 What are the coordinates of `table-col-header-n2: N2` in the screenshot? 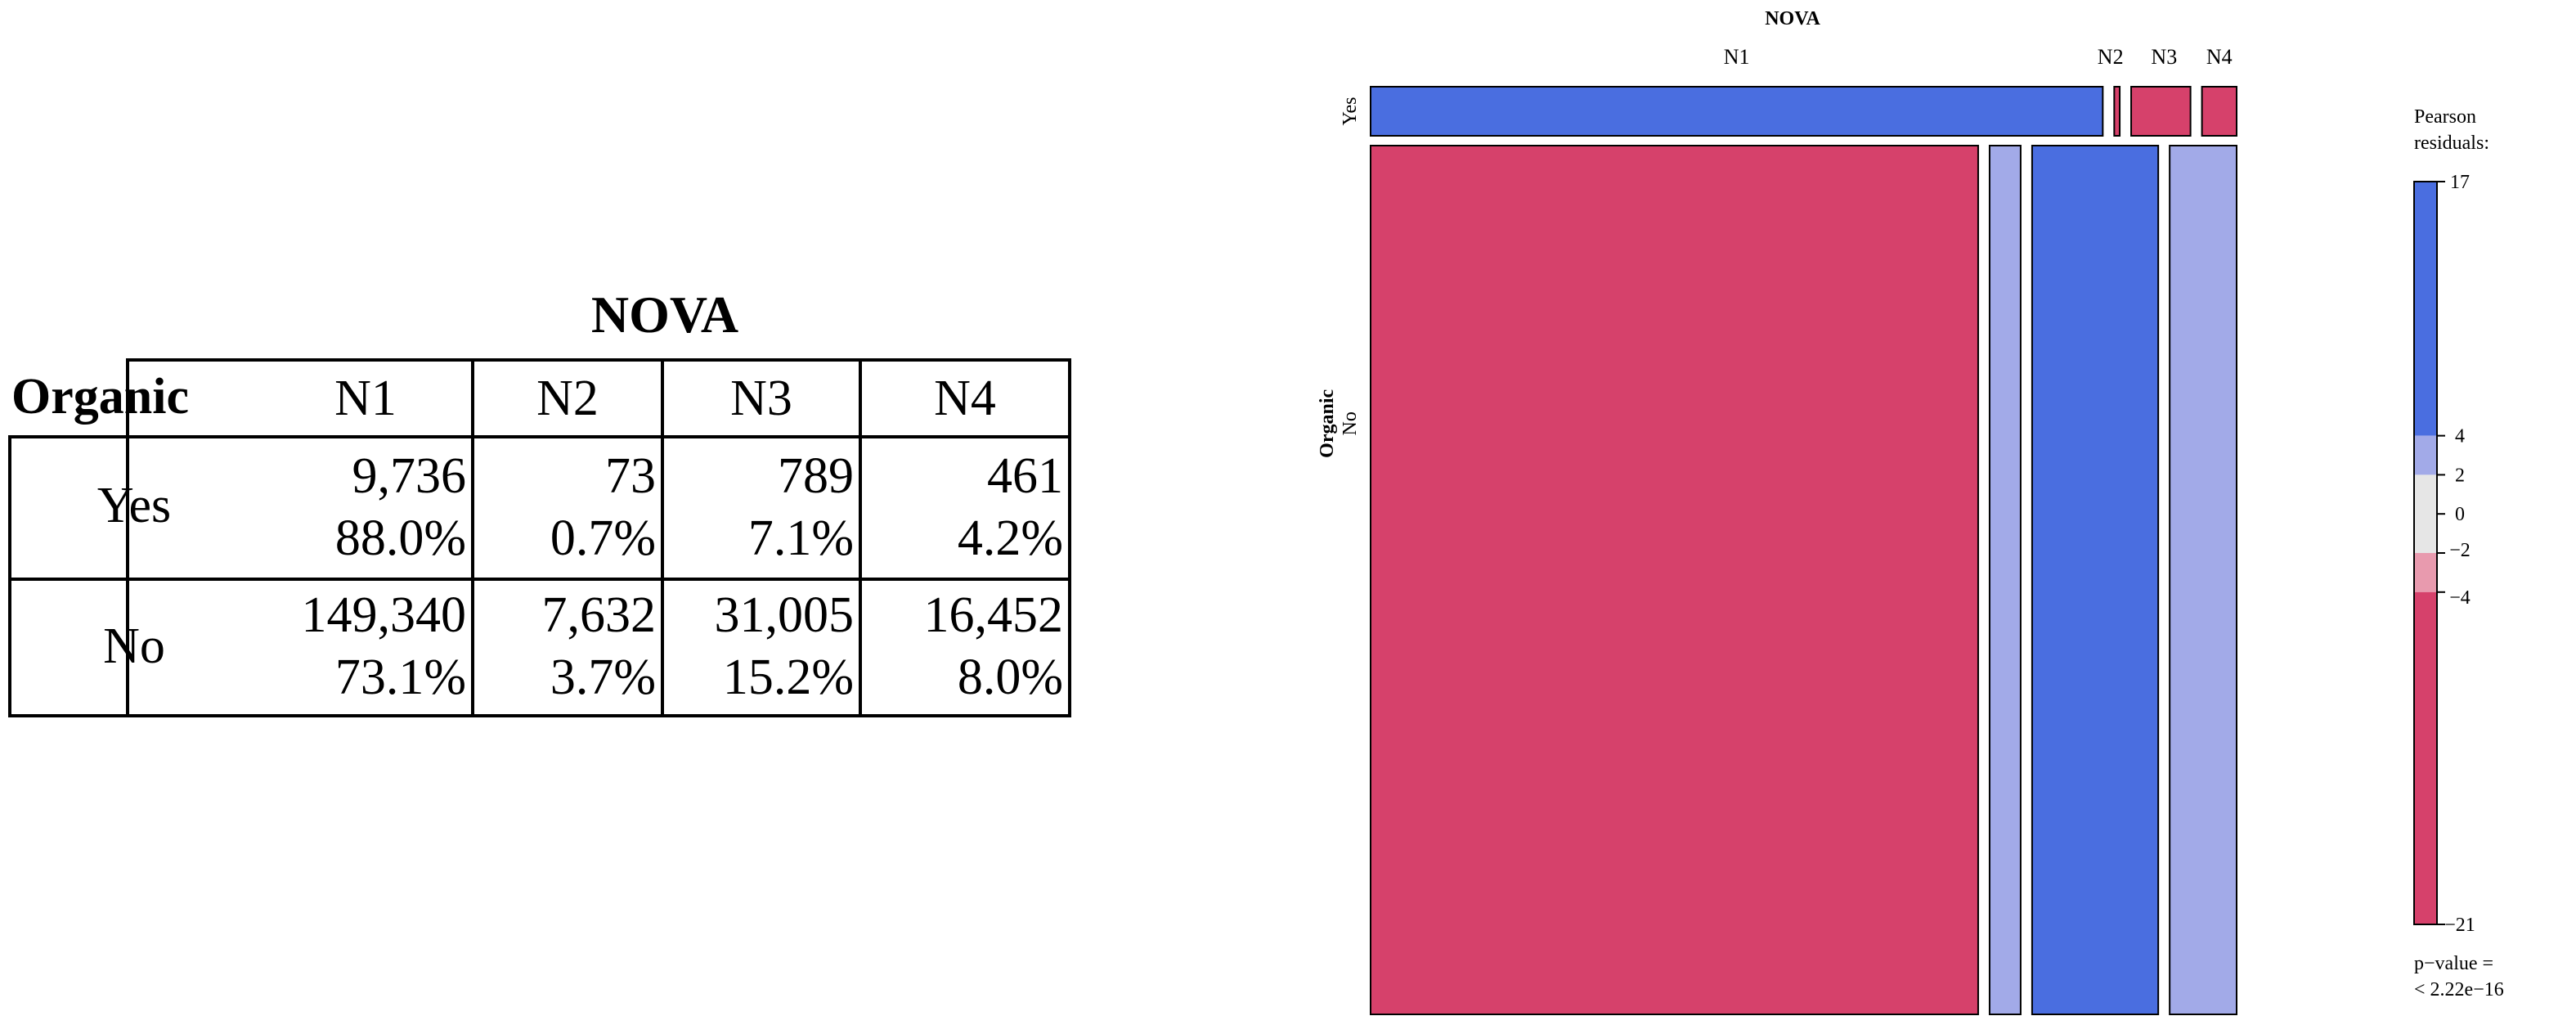 It's located at (568, 398).